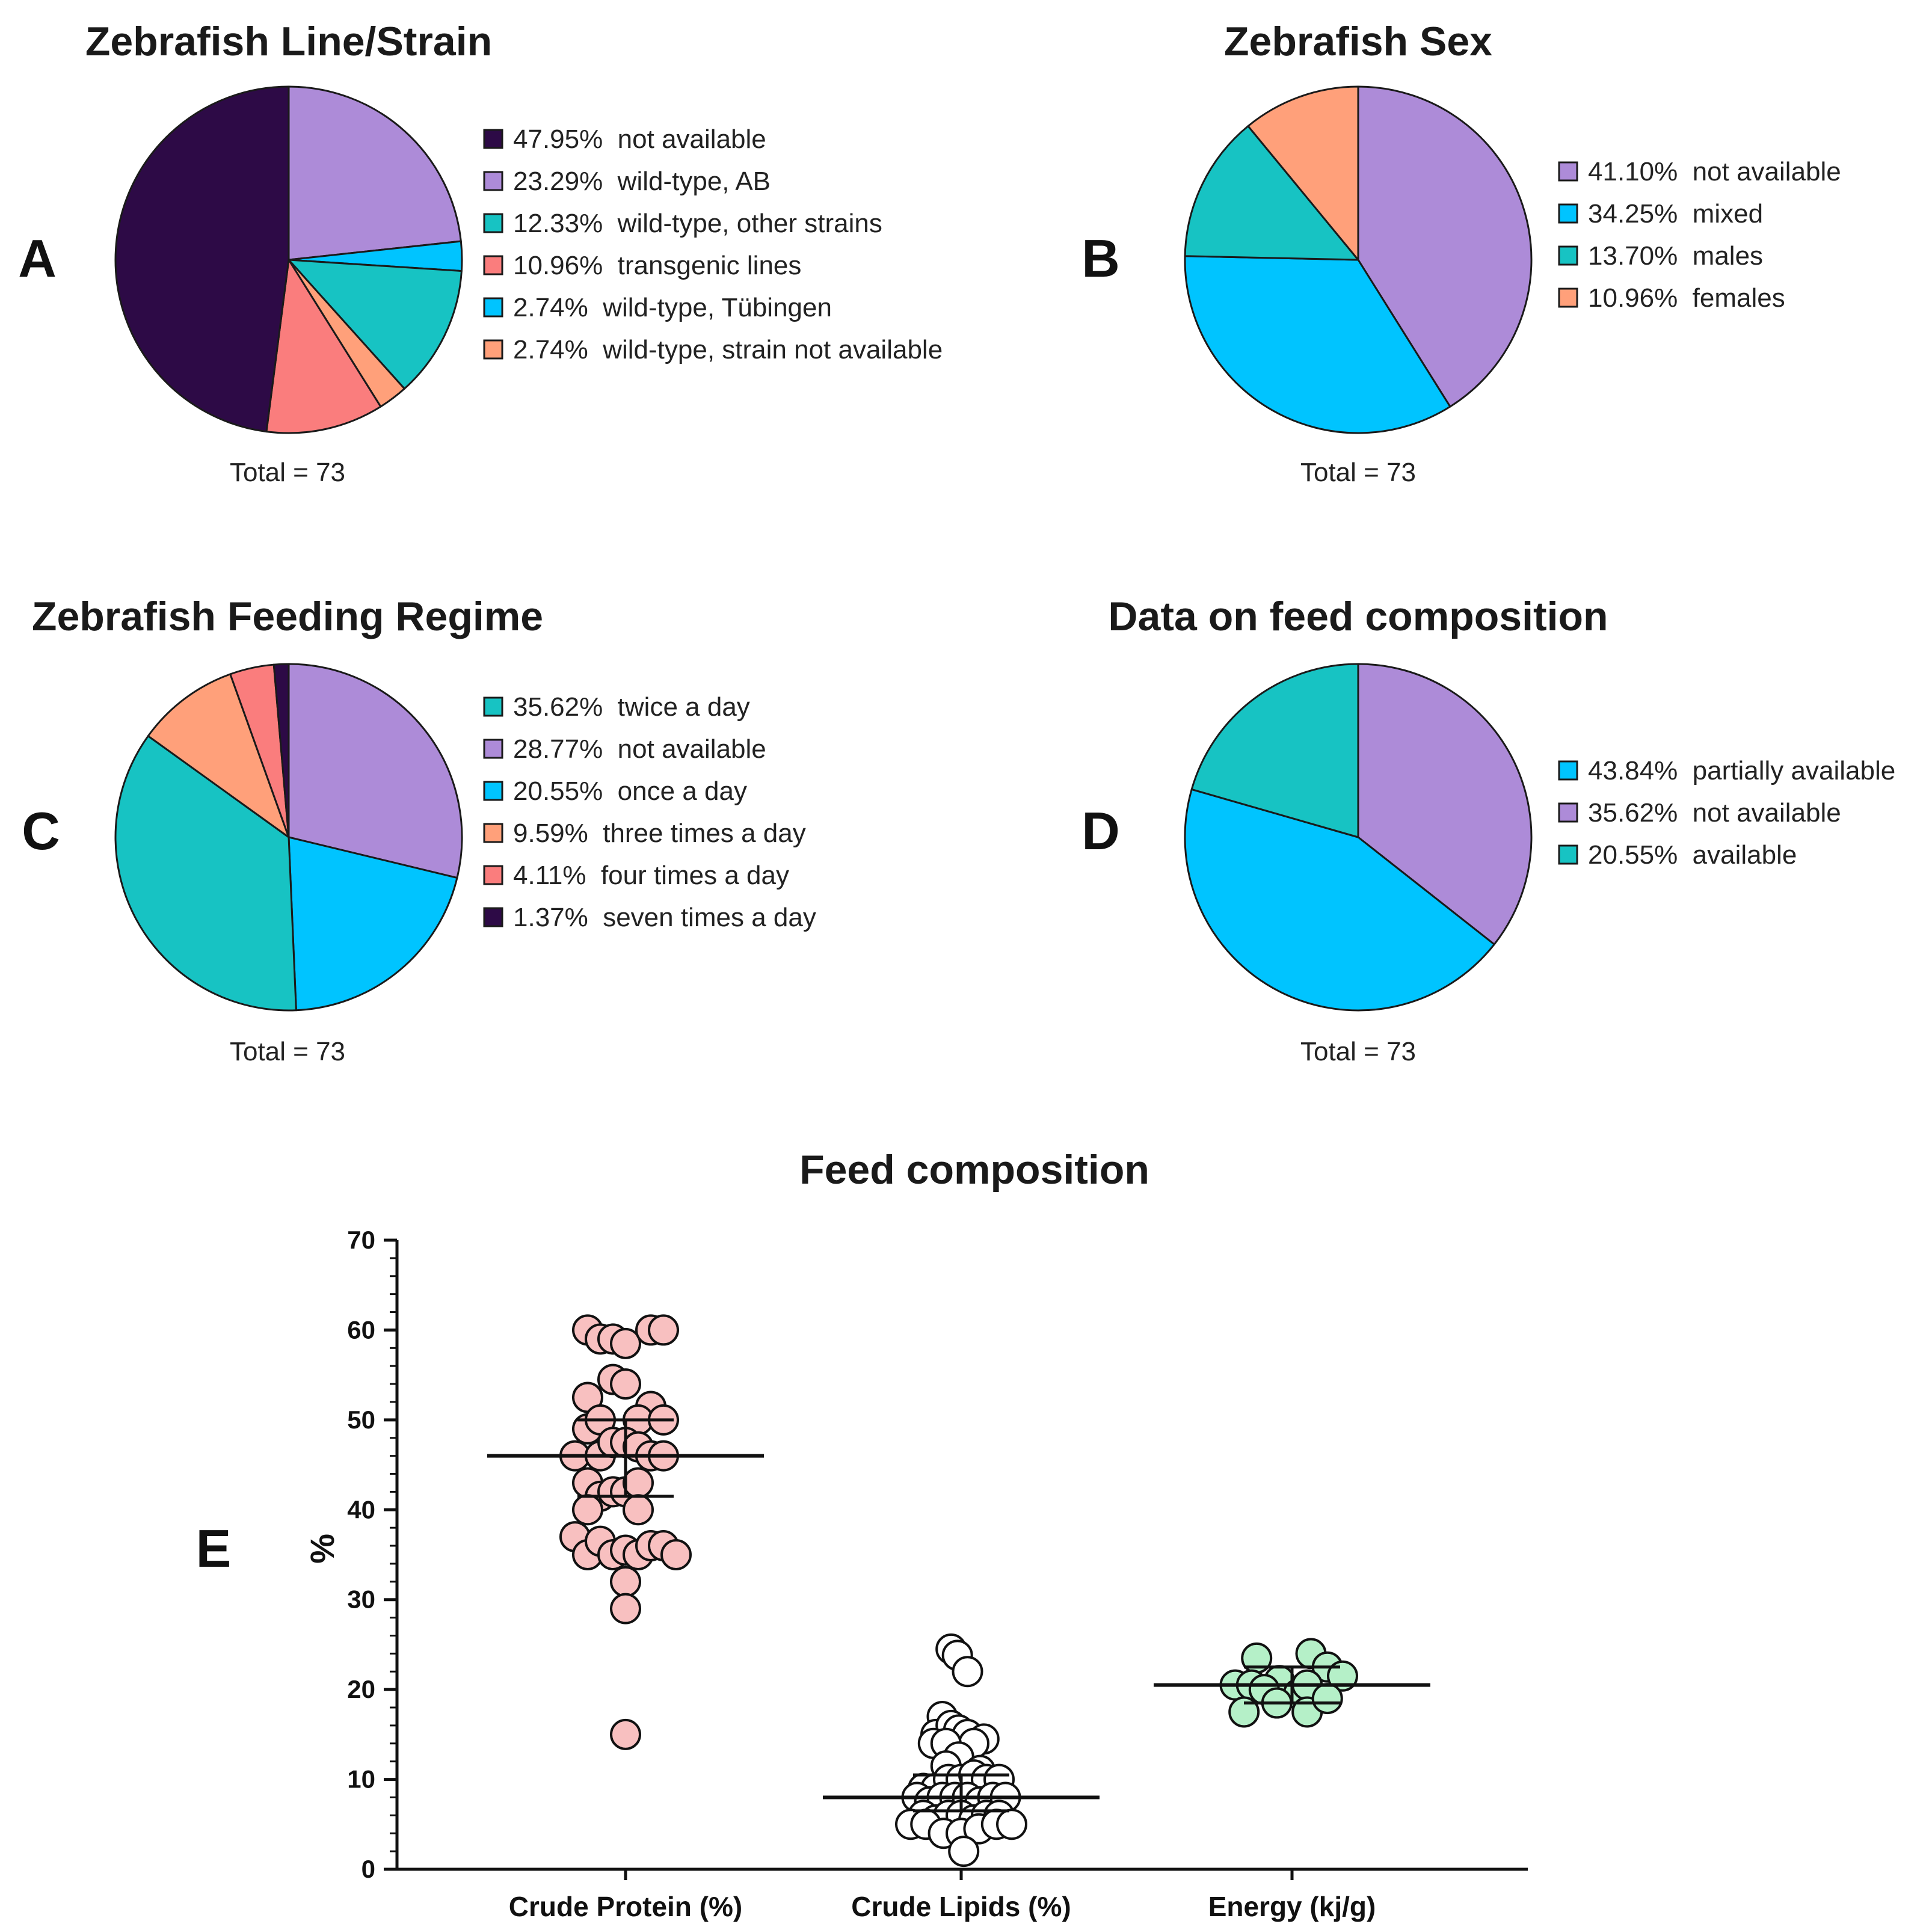 This screenshot has width=1932, height=1924. What do you see at coordinates (1317, 344) in the screenshot?
I see `pie-slice-mixed` at bounding box center [1317, 344].